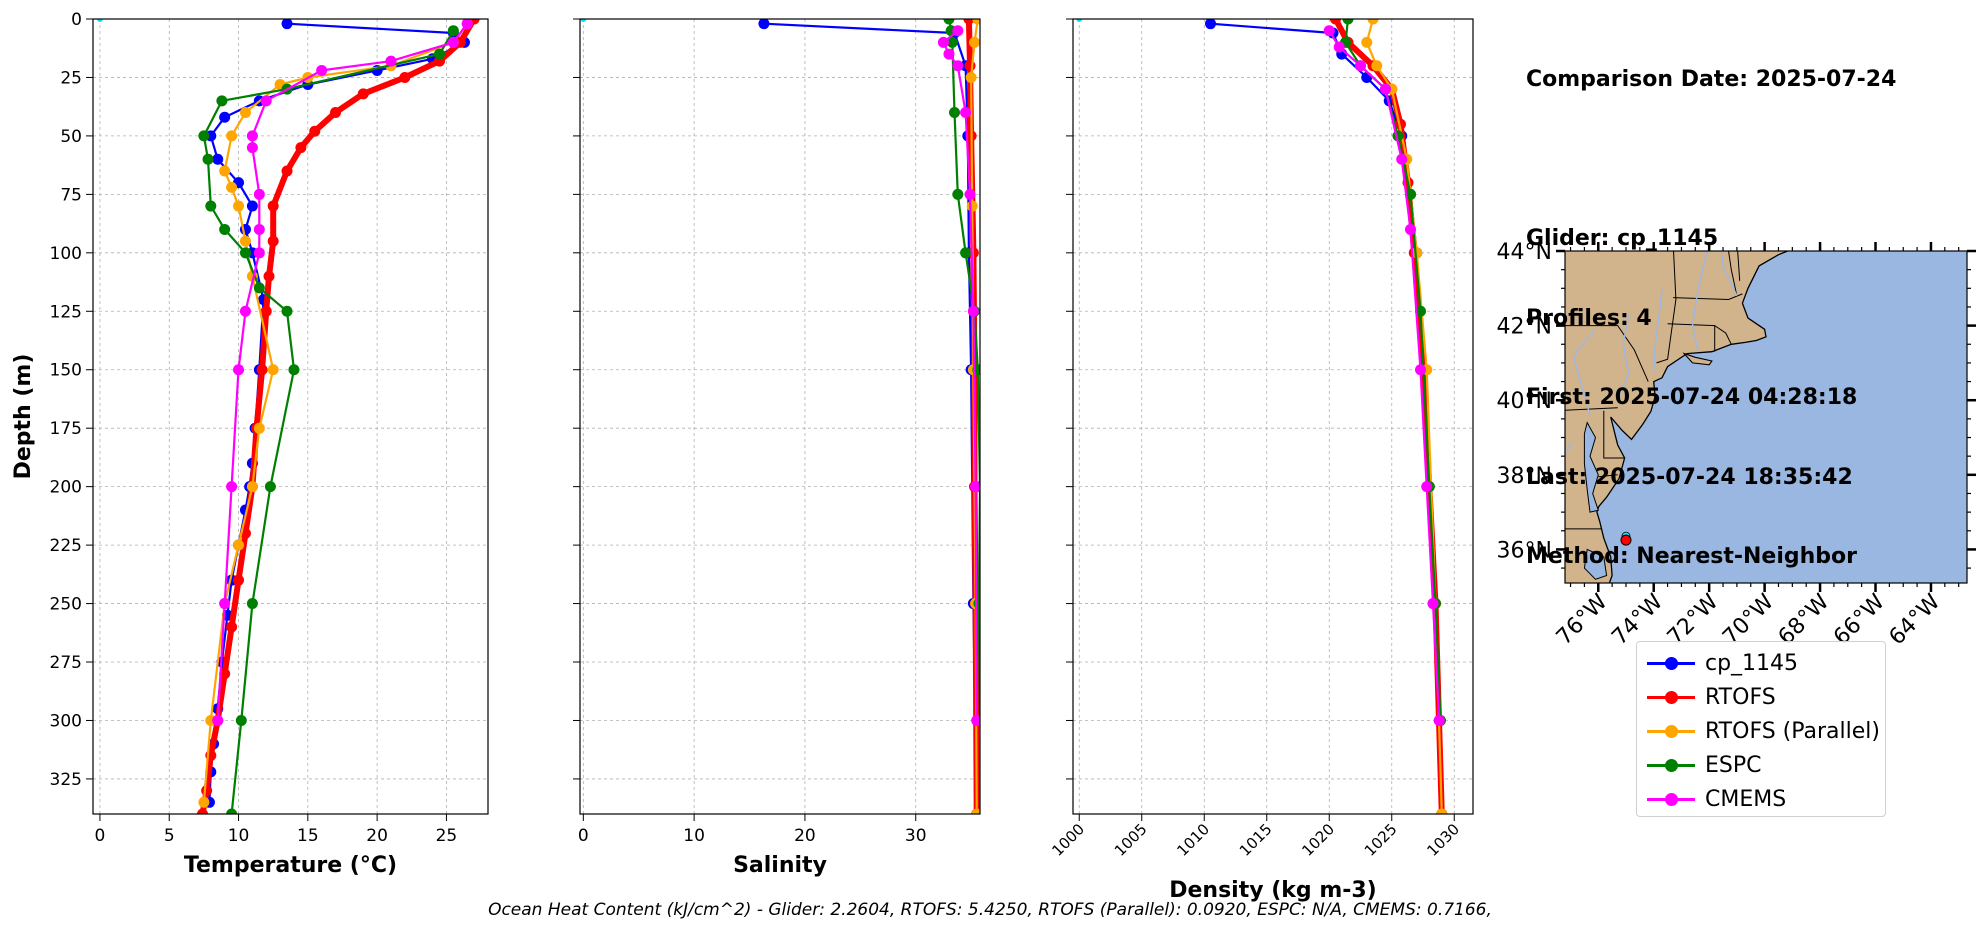  What do you see at coordinates (1691, 556) in the screenshot?
I see `method: Method: Nearest-Neighbor` at bounding box center [1691, 556].